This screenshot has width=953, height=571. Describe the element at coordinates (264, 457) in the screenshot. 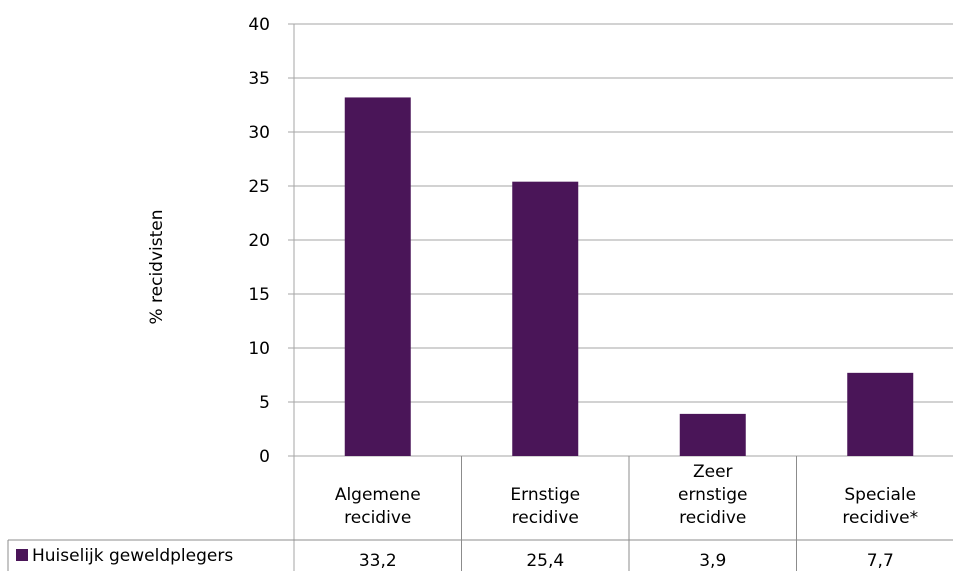

I see `y-tick-label: 0` at that location.